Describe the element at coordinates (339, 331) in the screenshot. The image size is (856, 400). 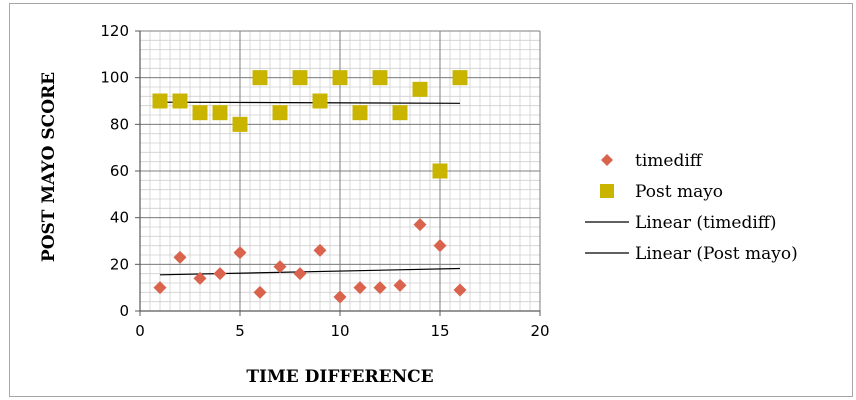
I see `x-tick-label: 10` at that location.